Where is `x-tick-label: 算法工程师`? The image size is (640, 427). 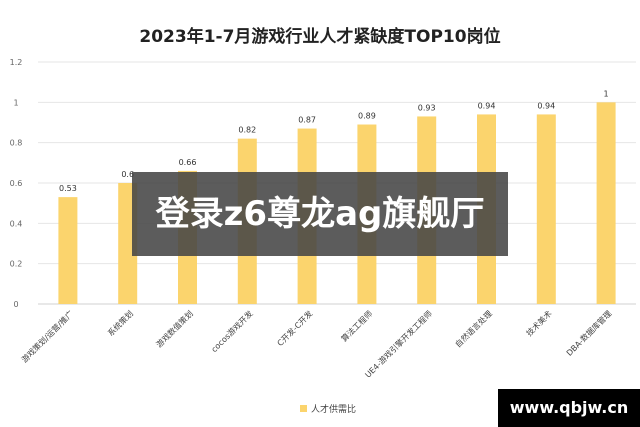
x-tick-label: 算法工程师 is located at coordinates (356, 325).